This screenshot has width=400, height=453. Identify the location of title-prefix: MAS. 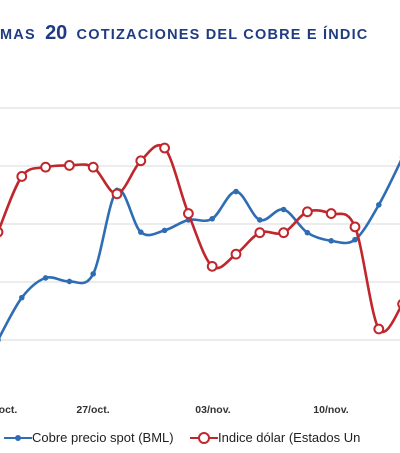
(18, 35).